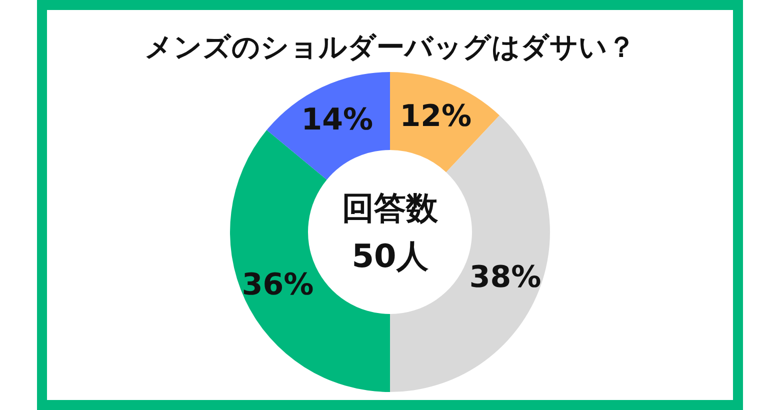 The image size is (780, 410). What do you see at coordinates (390, 208) in the screenshot?
I see `text: 回答数` at bounding box center [390, 208].